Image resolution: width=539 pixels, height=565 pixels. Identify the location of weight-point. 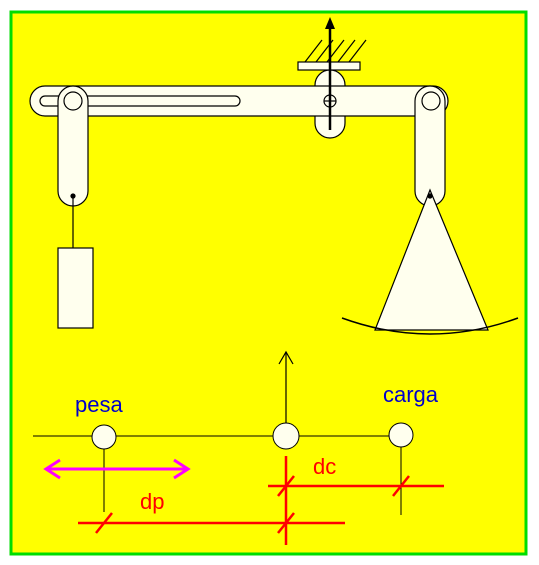
(104, 437).